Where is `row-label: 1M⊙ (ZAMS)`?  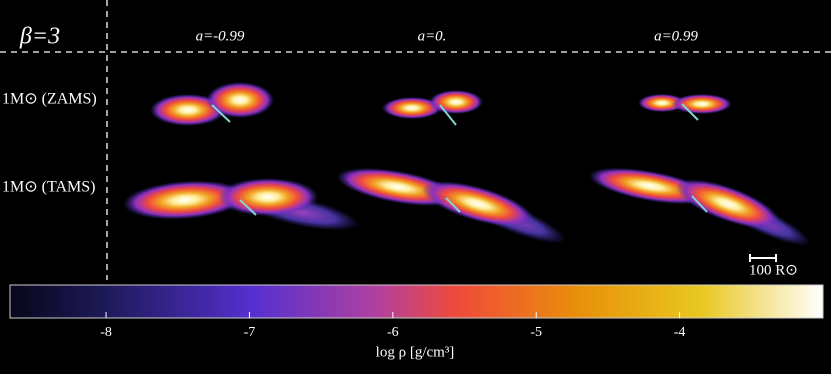 row-label: 1M⊙ (ZAMS) is located at coordinates (49, 99).